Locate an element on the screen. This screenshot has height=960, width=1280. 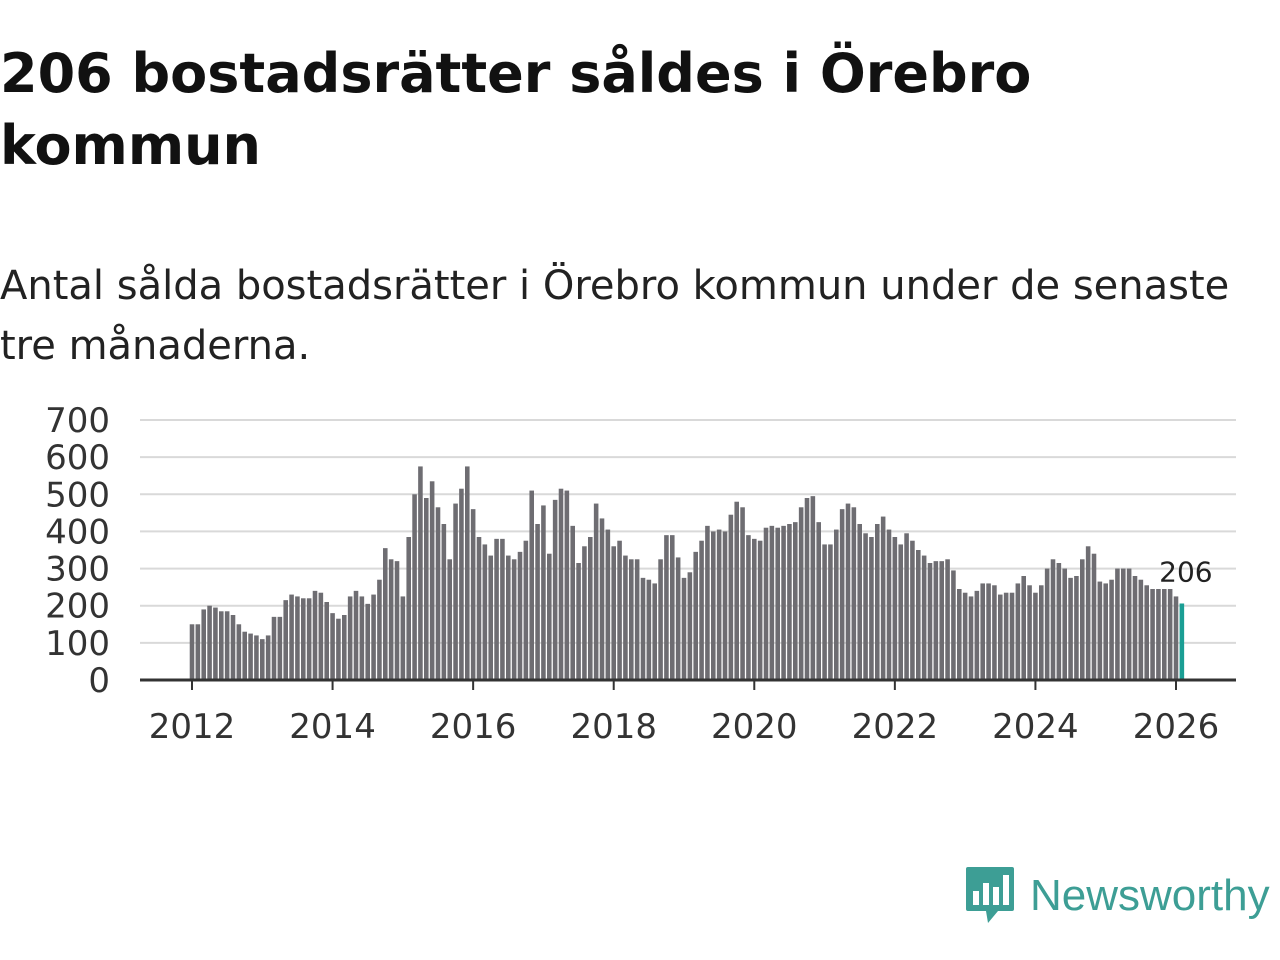
y-tick-label: 500 is located at coordinates (77, 495).